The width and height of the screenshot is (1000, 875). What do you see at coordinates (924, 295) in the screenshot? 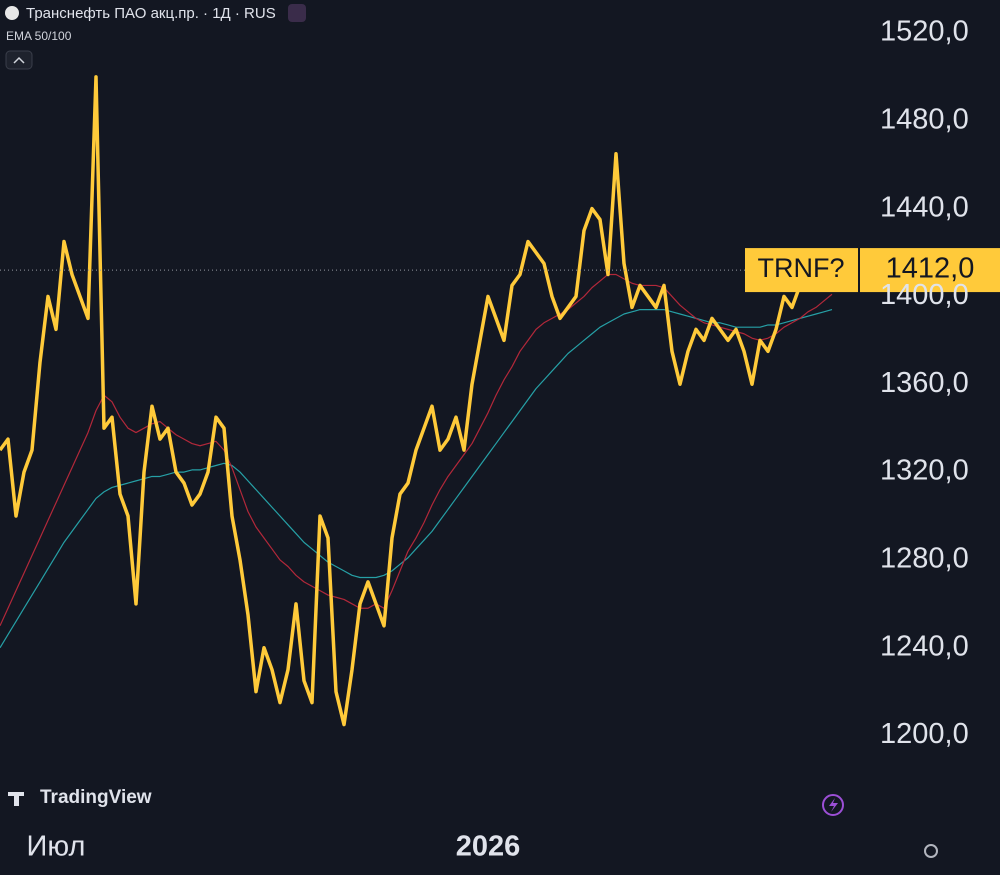
I see `y-tick-label: 1400,0` at bounding box center [924, 295].